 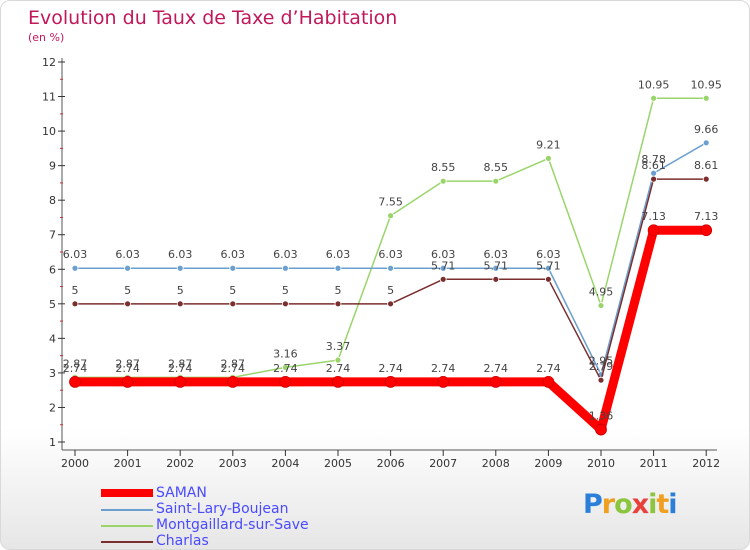 What do you see at coordinates (52, 407) in the screenshot?
I see `y-tick-label: 2` at bounding box center [52, 407].